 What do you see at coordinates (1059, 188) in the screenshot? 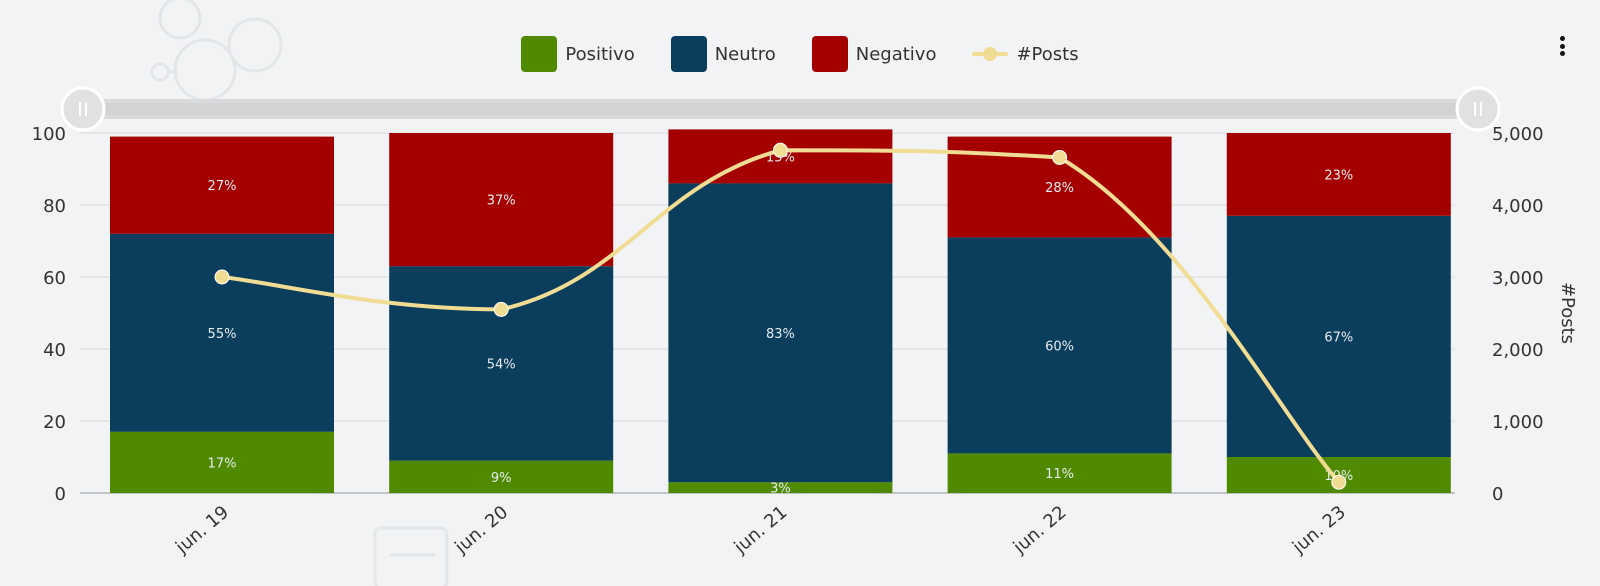
I see `data-label: 28%` at bounding box center [1059, 188].